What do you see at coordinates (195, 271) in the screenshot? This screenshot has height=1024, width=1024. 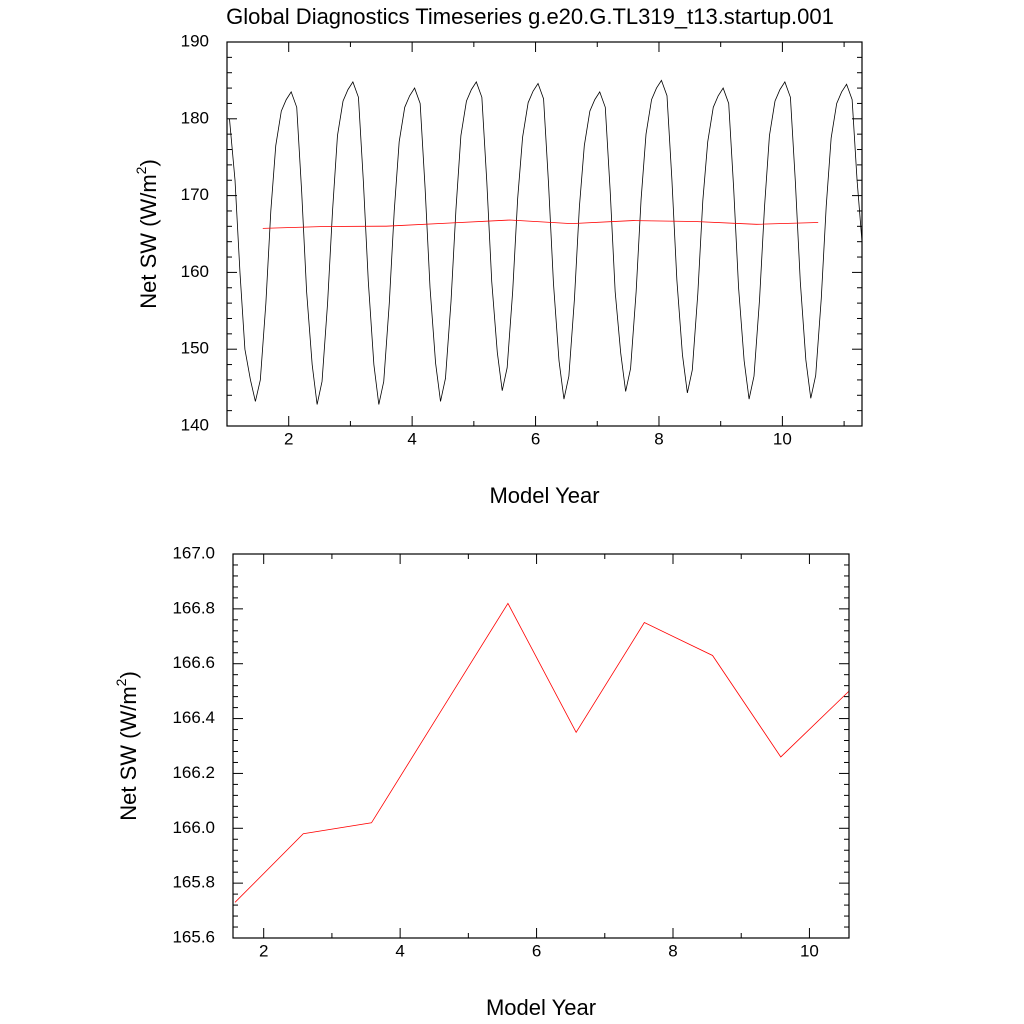 I see `y-tick-label: 160` at bounding box center [195, 271].